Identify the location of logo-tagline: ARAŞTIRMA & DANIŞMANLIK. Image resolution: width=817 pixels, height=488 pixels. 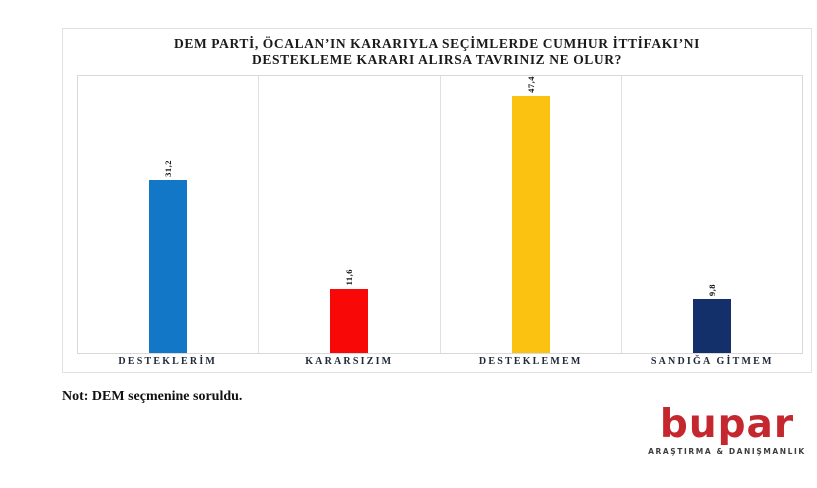
(727, 451).